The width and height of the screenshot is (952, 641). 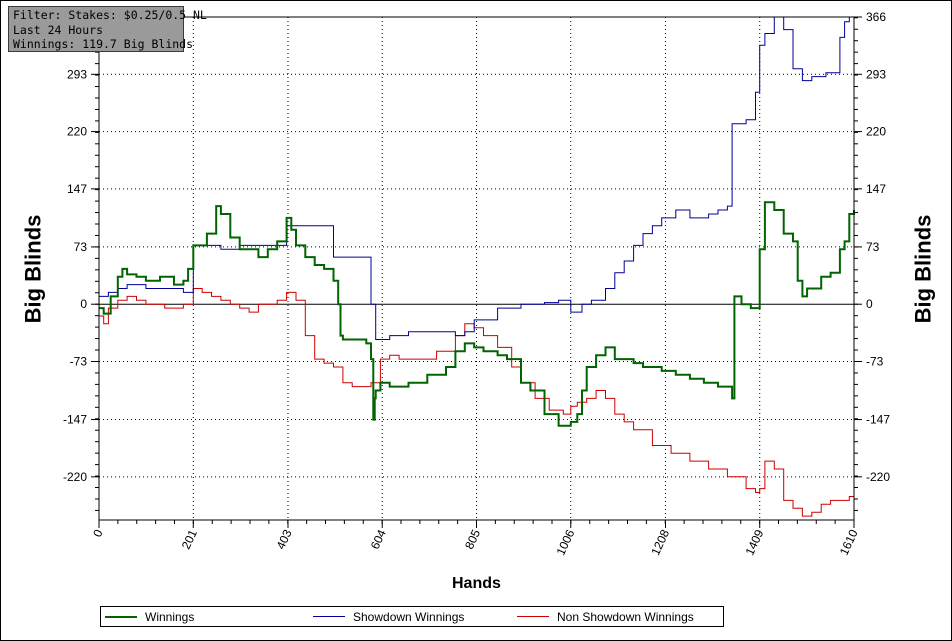 I want to click on x-tick-label: 201, so click(x=189, y=539).